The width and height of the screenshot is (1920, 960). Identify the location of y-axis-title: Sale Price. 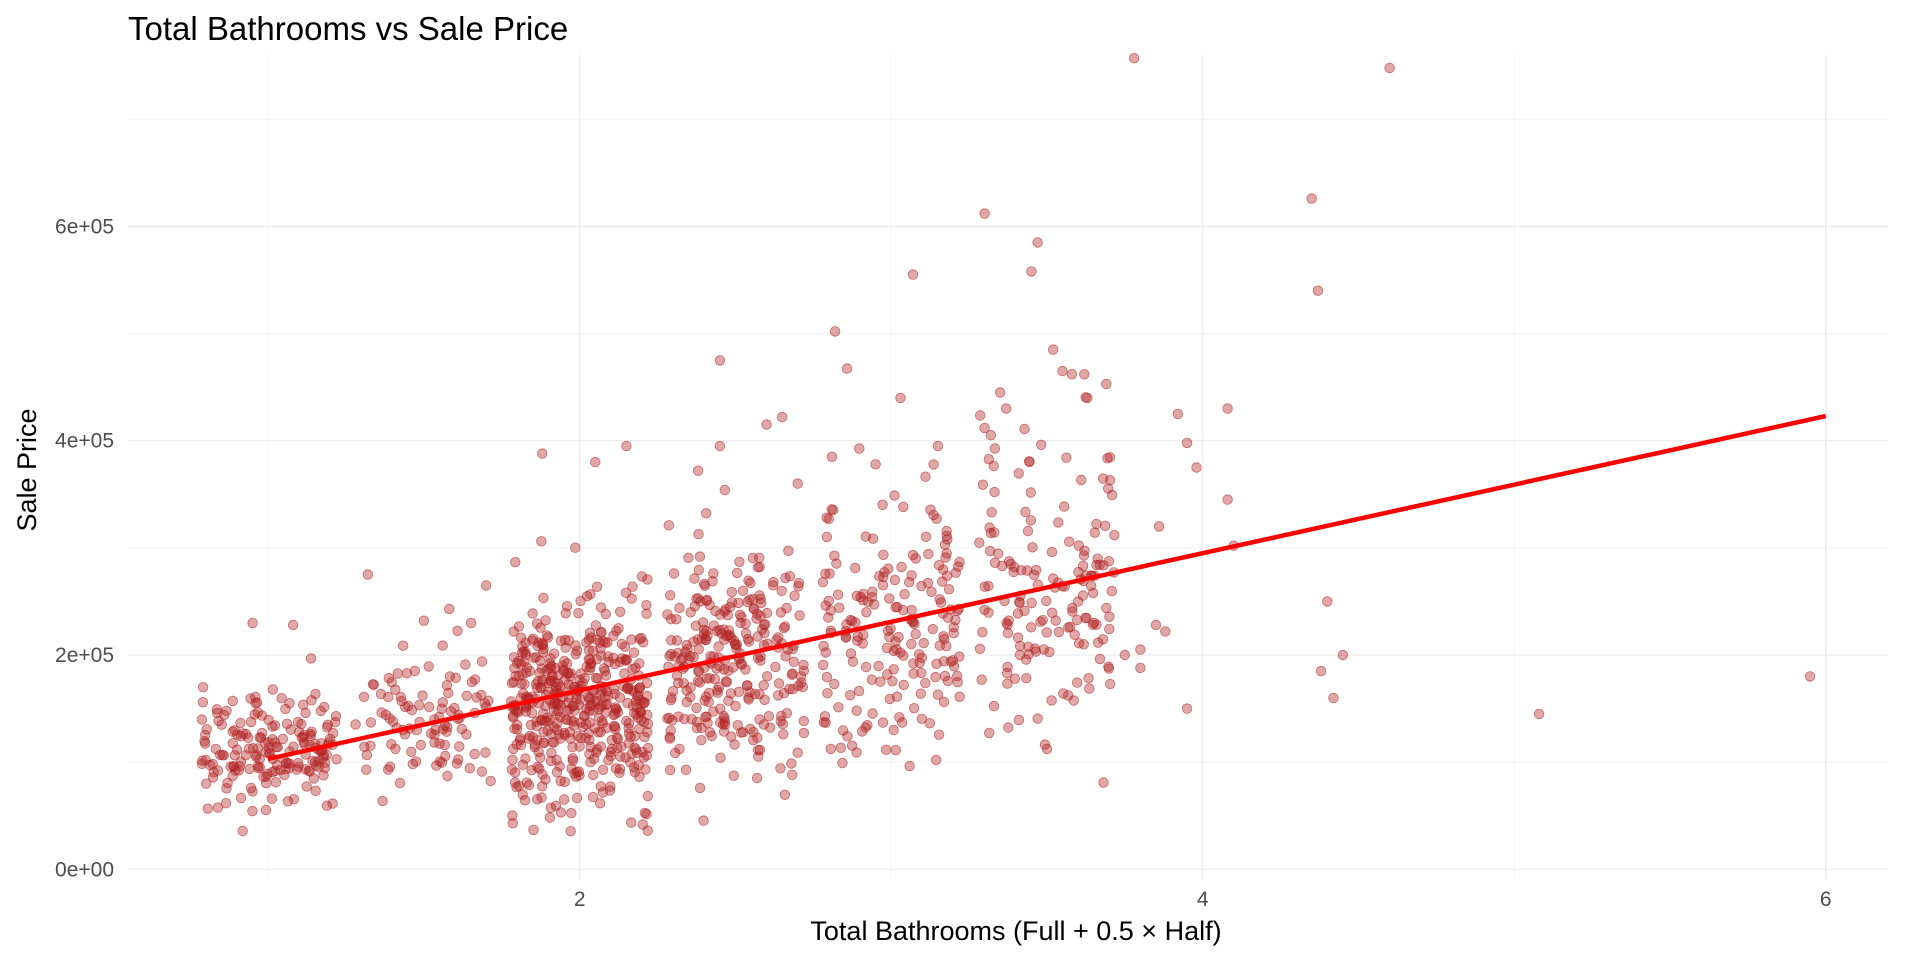
(27, 469).